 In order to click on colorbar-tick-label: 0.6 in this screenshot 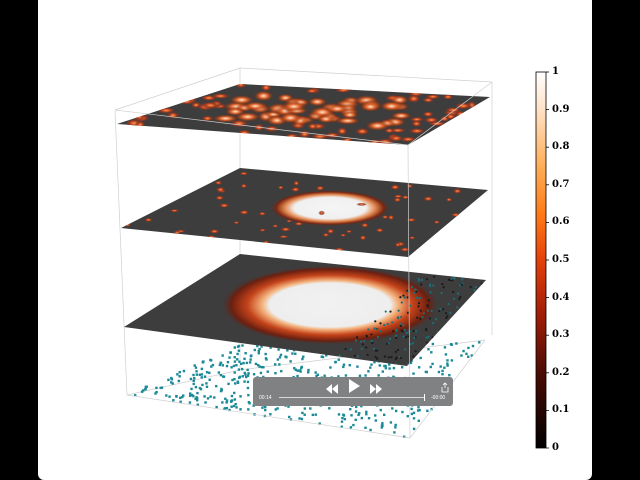, I will do `click(561, 222)`.